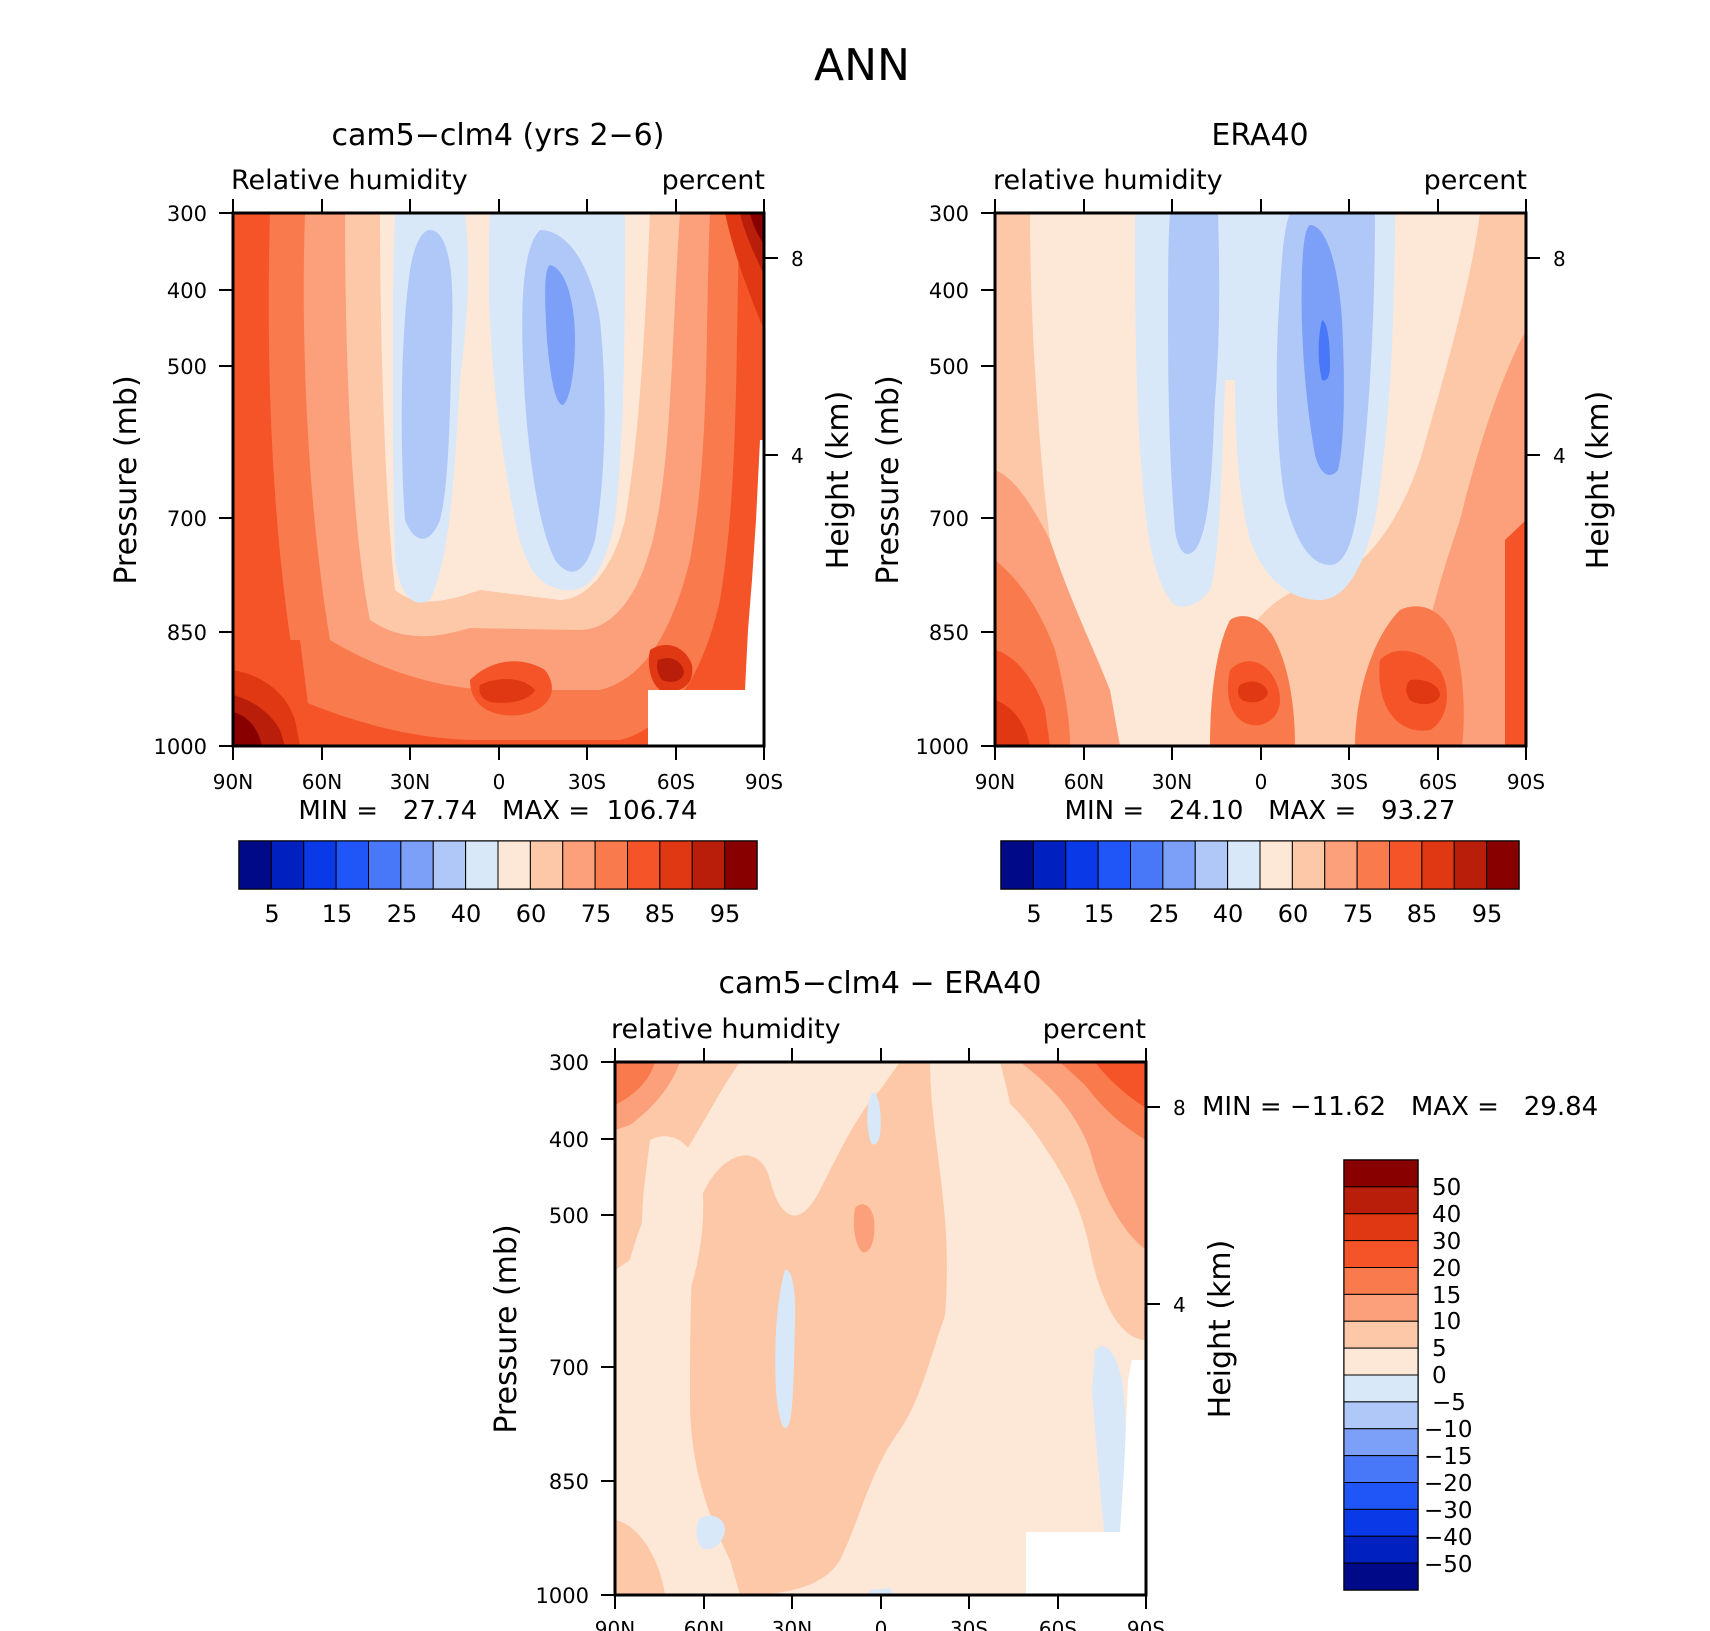 This screenshot has width=1710, height=1631. I want to click on colorbar-label: −40, so click(1448, 1538).